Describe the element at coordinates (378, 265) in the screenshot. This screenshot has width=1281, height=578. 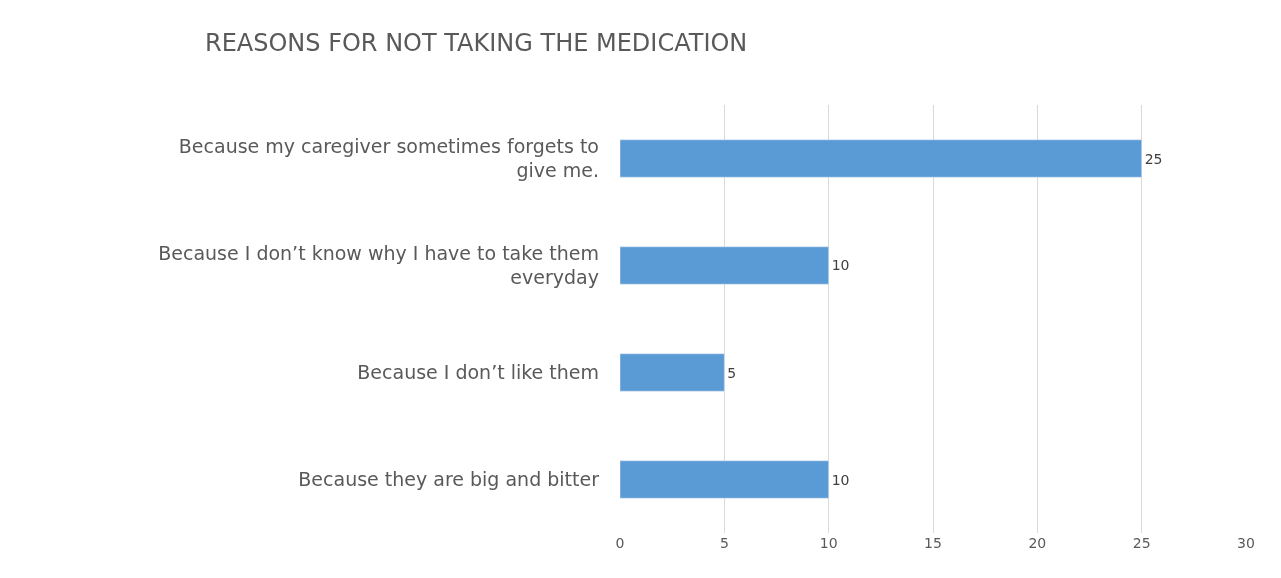
I see `y-tick-label: Because I don’t know why I have to take them everyday` at that location.